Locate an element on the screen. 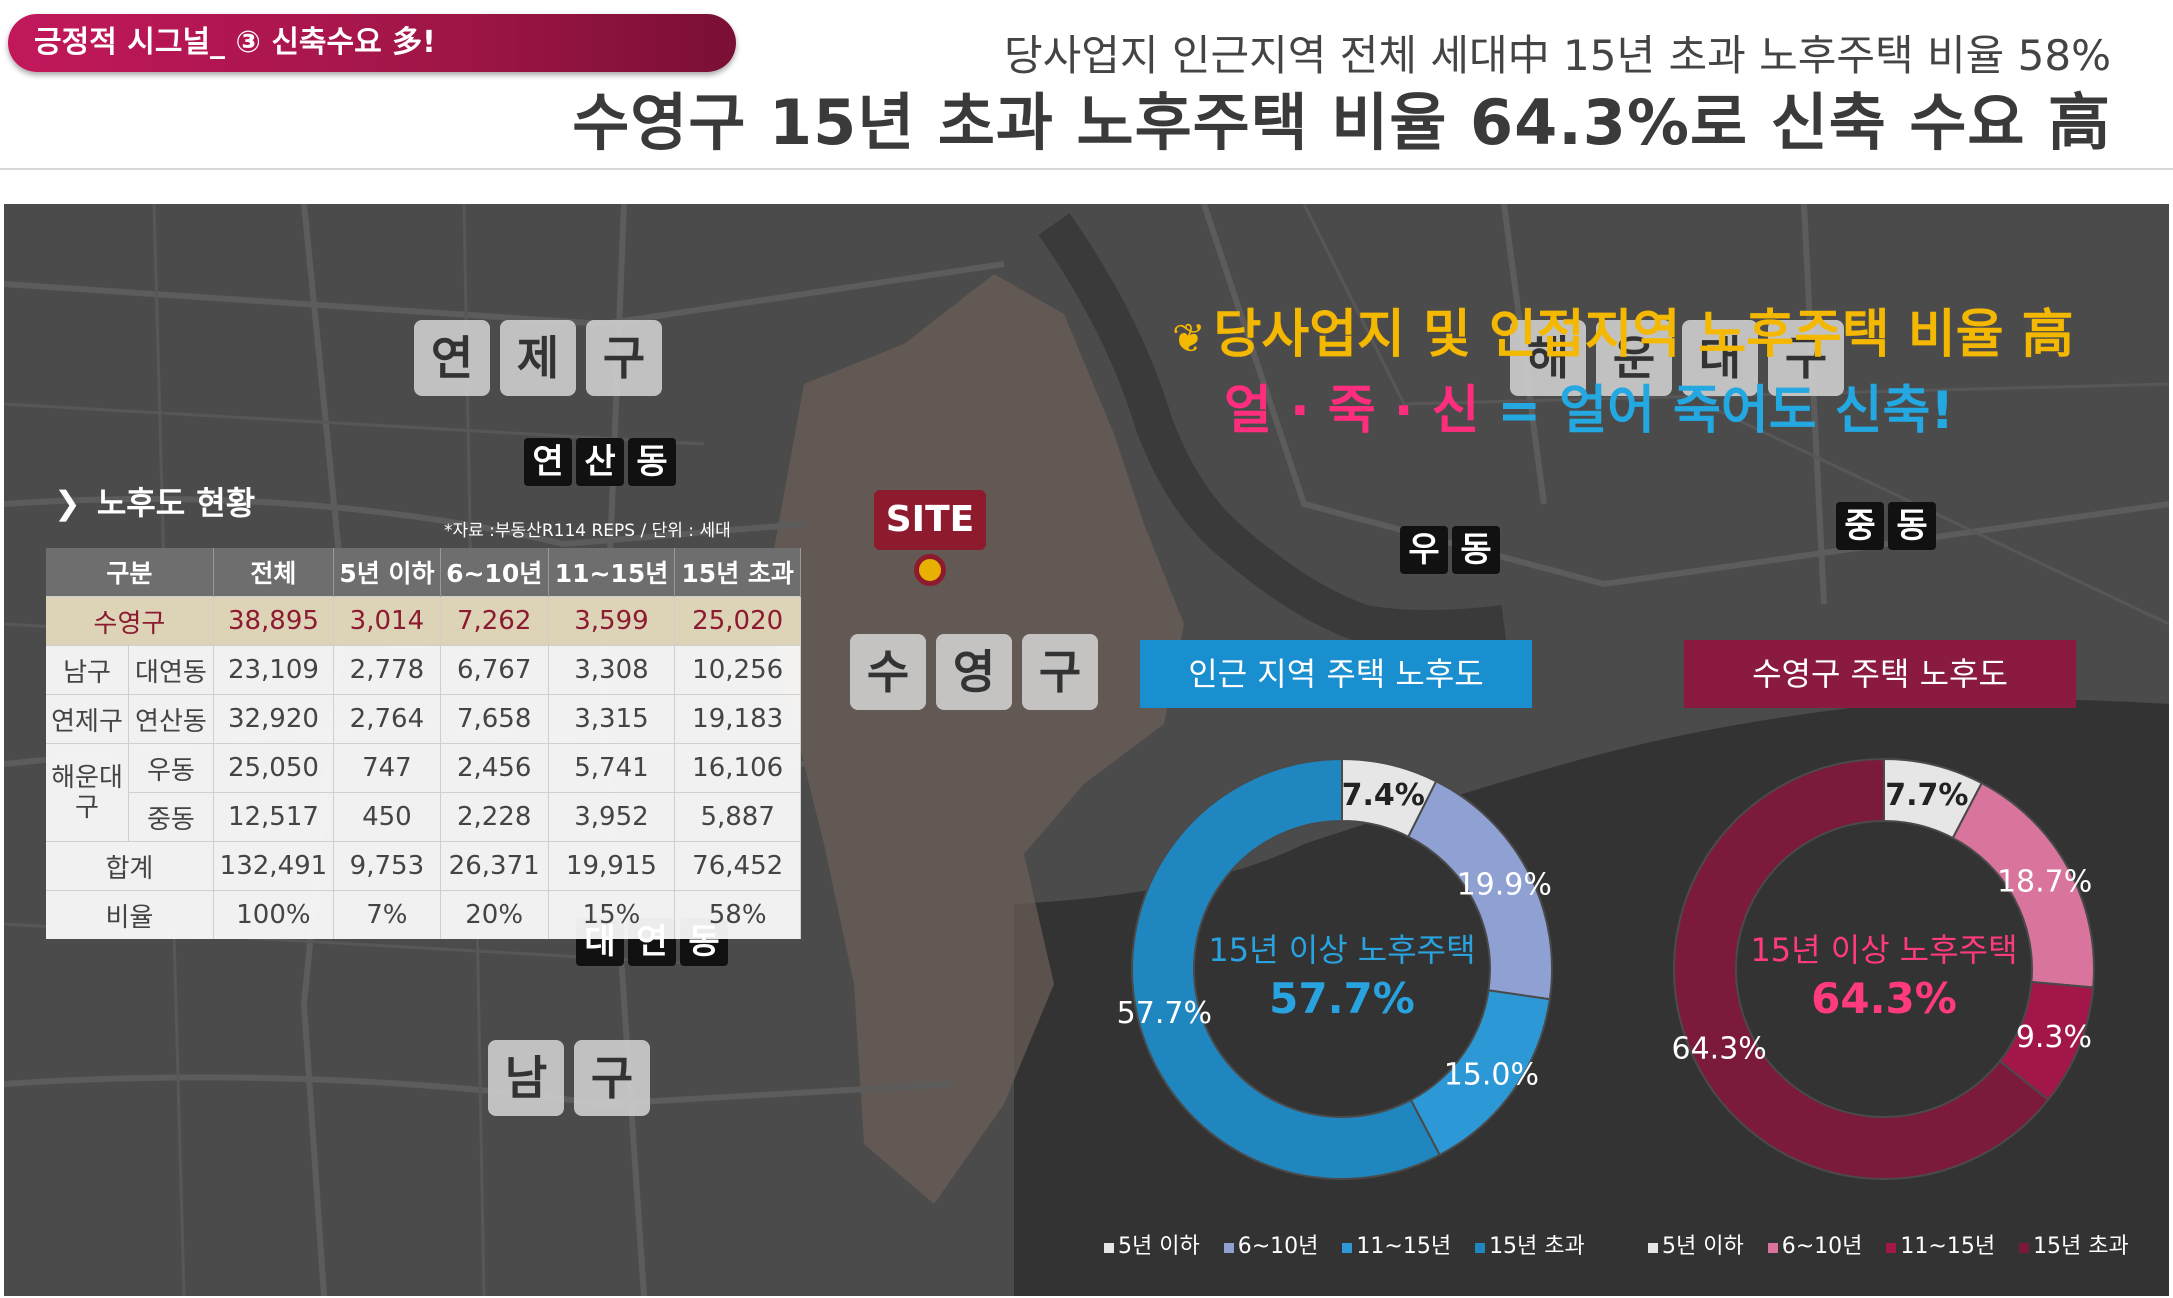  donut-chart-suyeong: 7.7% 18.7% 9.3% 64.3% 15년 이상 노후주택 64.3% is located at coordinates (1883, 968).